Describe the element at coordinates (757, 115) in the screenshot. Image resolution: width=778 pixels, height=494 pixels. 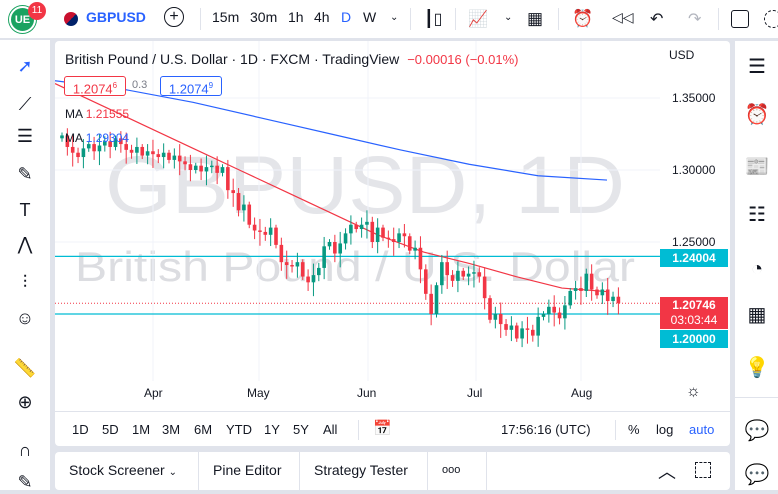
I see `alerts-icon: ⏰` at that location.